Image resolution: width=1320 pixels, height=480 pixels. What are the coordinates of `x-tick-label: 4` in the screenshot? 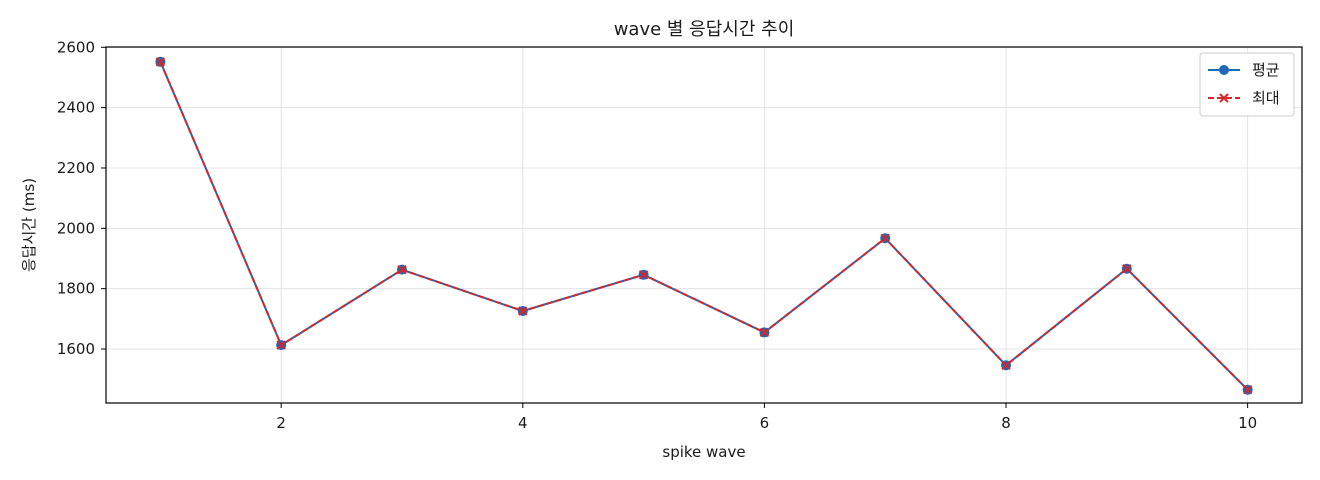 It's located at (523, 423).